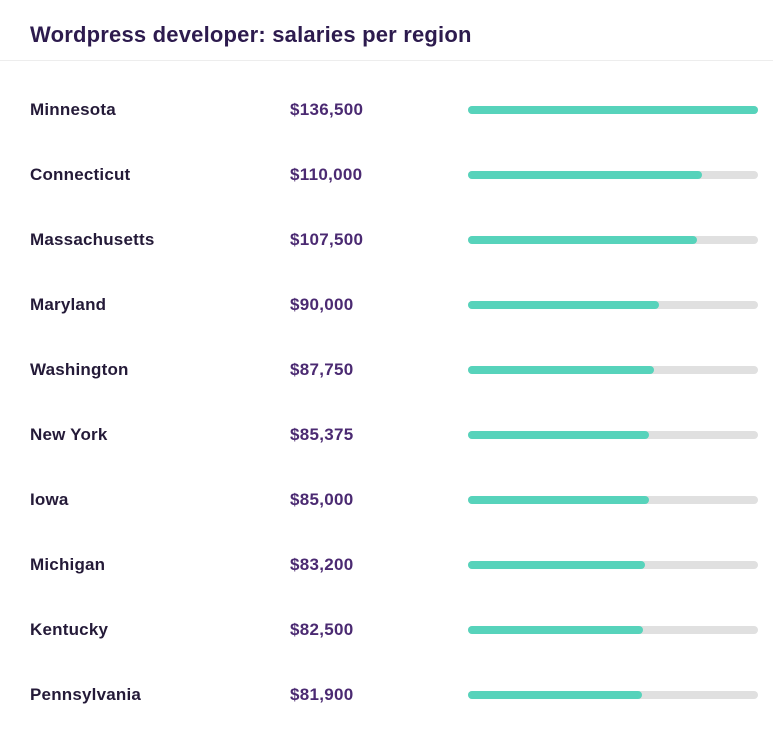 The width and height of the screenshot is (773, 743). I want to click on chart-title: Wordpress developer: salaries per region, so click(251, 34).